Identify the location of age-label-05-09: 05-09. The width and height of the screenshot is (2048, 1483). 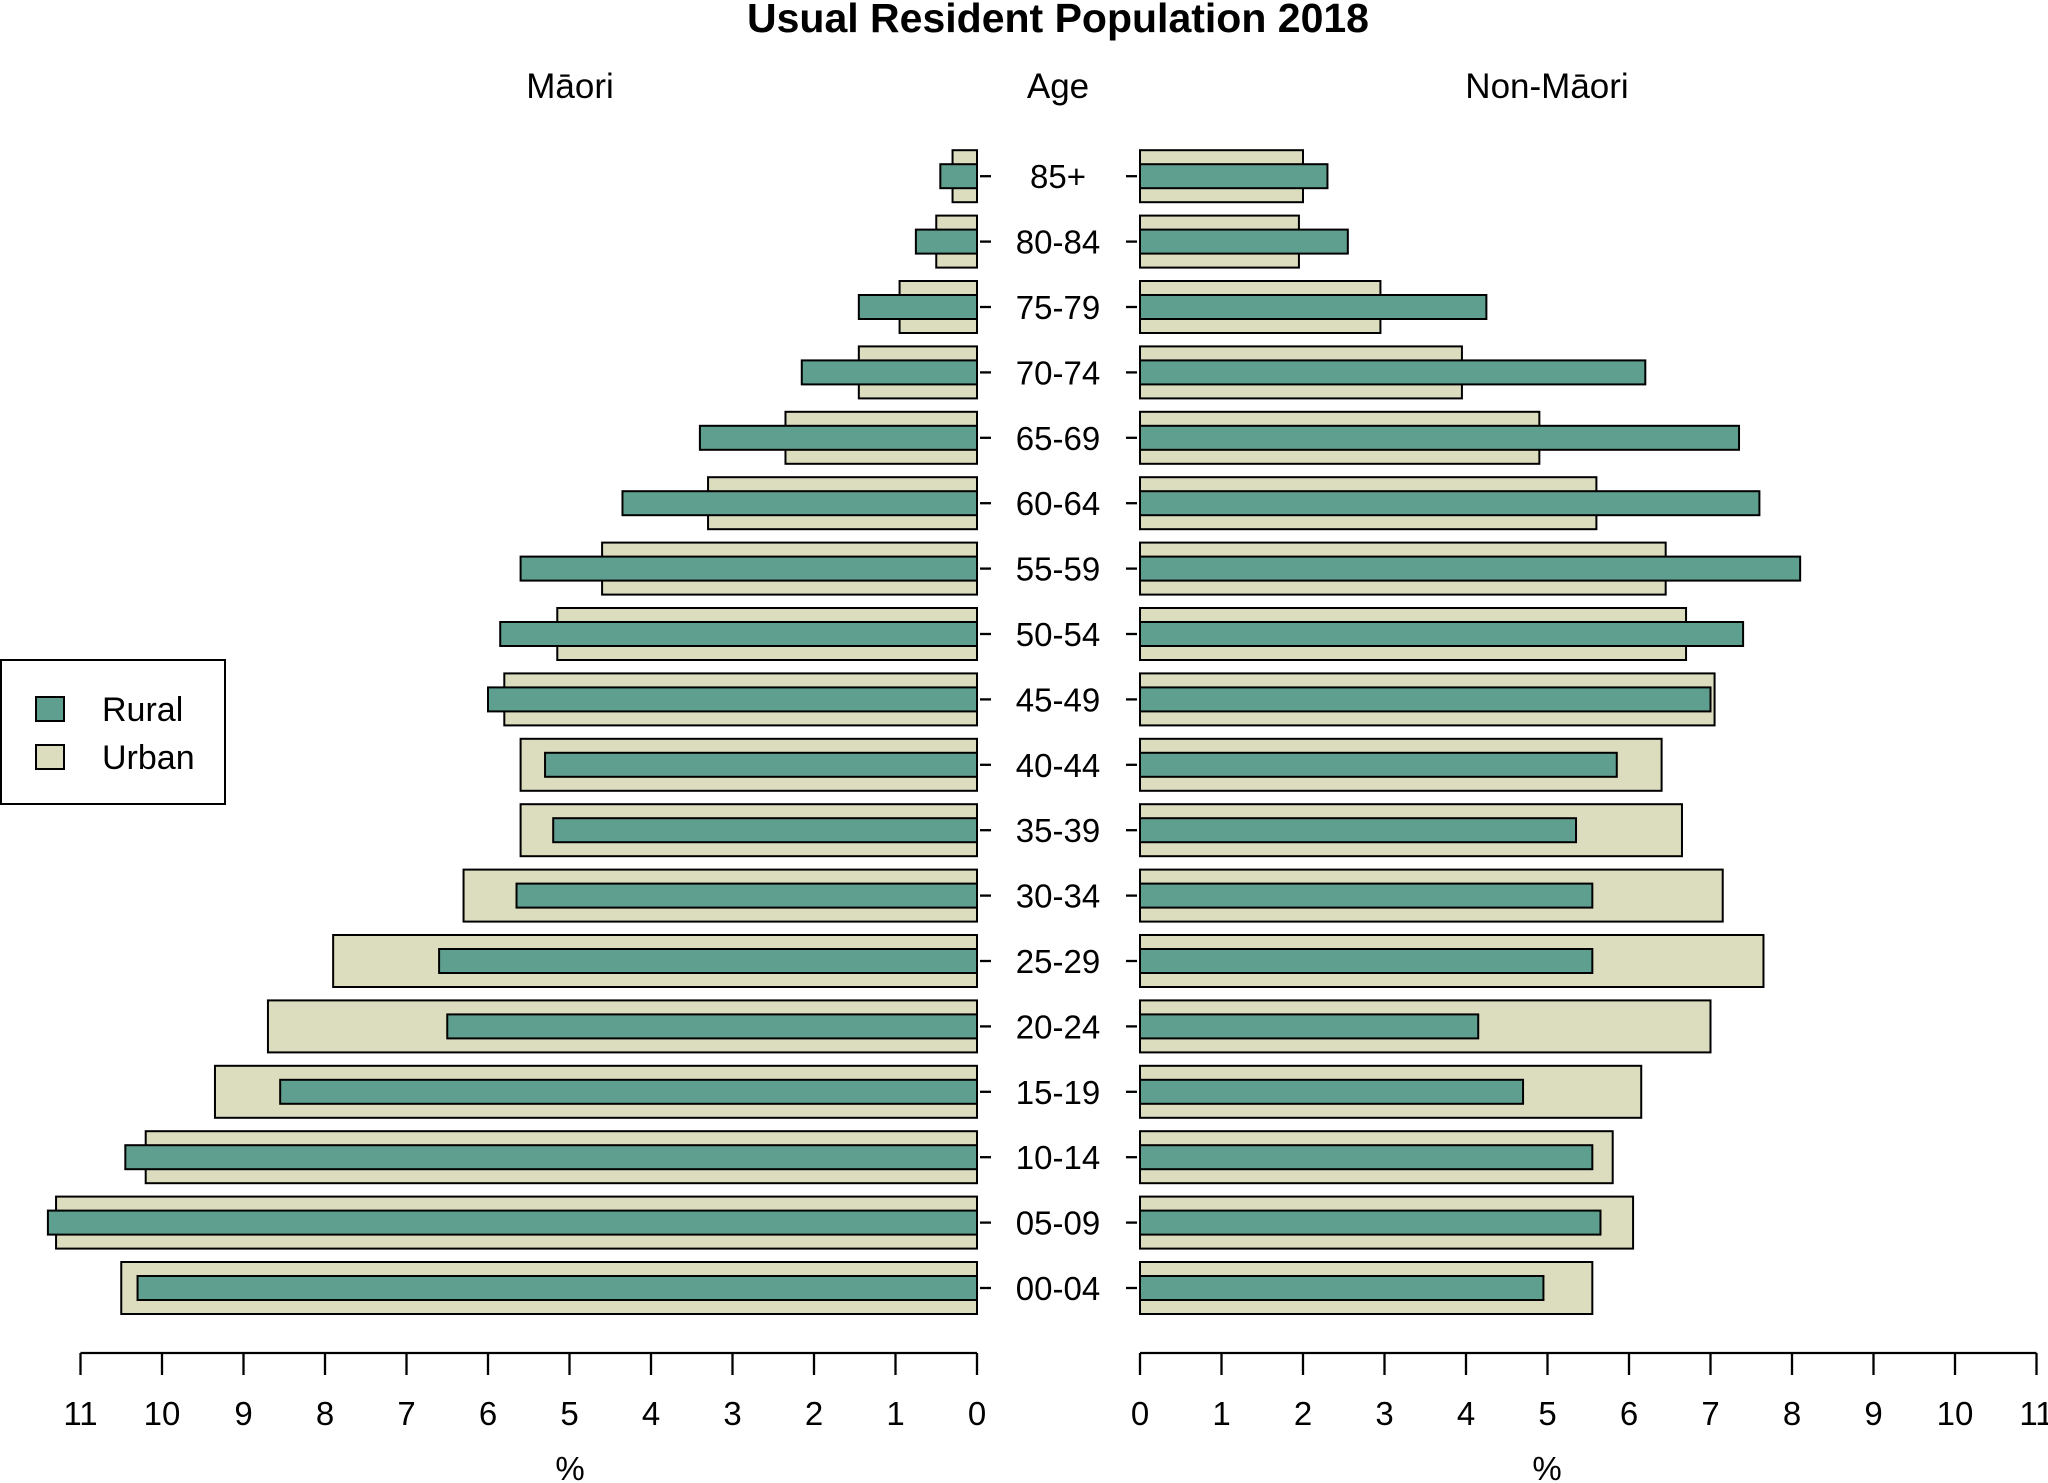
(1058, 1223).